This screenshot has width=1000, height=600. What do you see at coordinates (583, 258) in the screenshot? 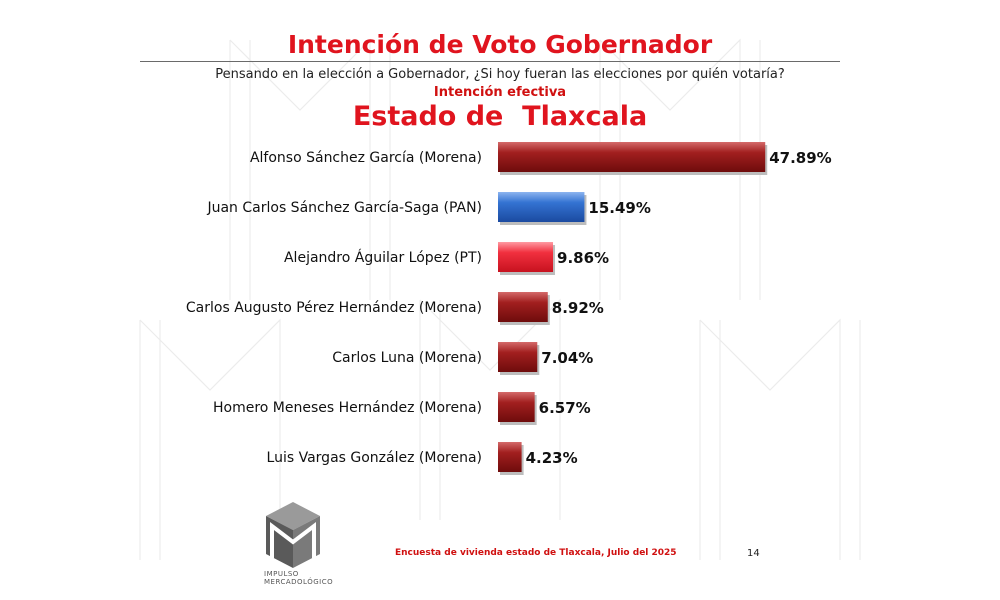
I see `value-label: 9.86%` at bounding box center [583, 258].